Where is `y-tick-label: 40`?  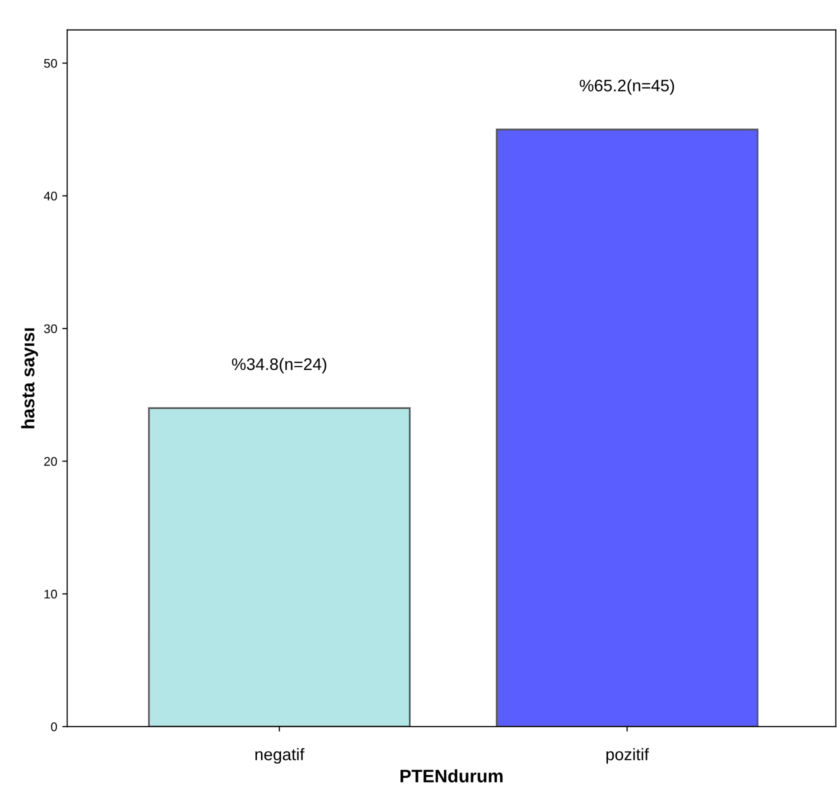 y-tick-label: 40 is located at coordinates (50, 196).